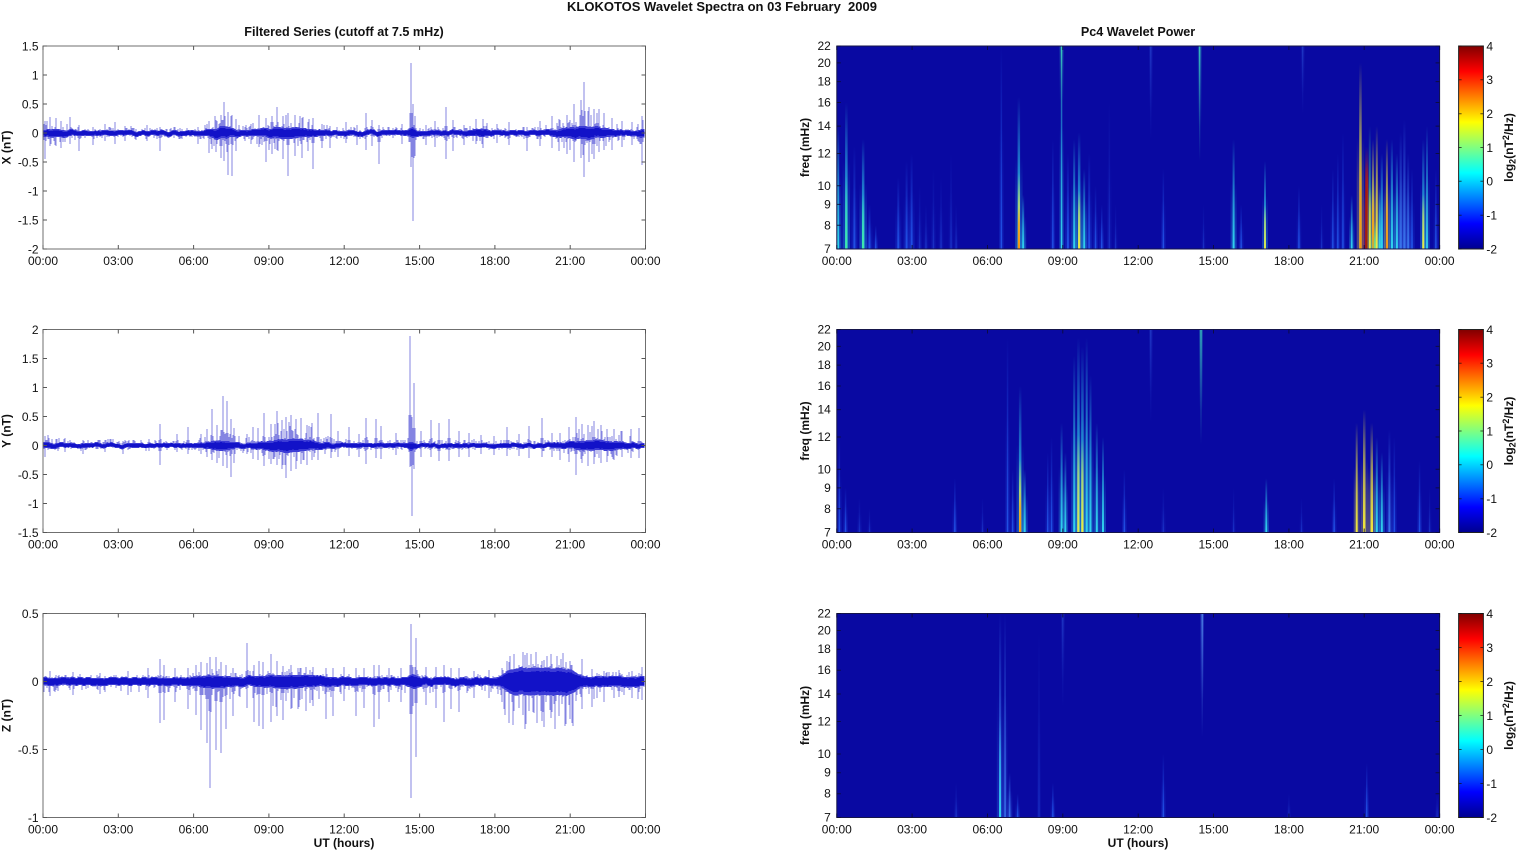 This screenshot has height=851, width=1526. Describe the element at coordinates (343, 32) in the screenshot. I see `svg-text:Filtered Series (cutoff at 7.5: Filtered Series (cutoff at 7.5 mHz)` at that location.